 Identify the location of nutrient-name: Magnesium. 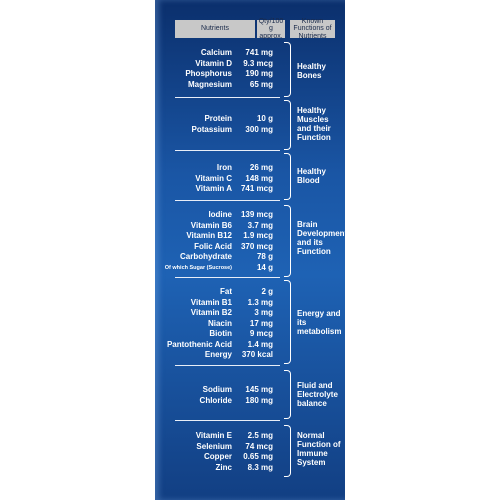
(209, 84).